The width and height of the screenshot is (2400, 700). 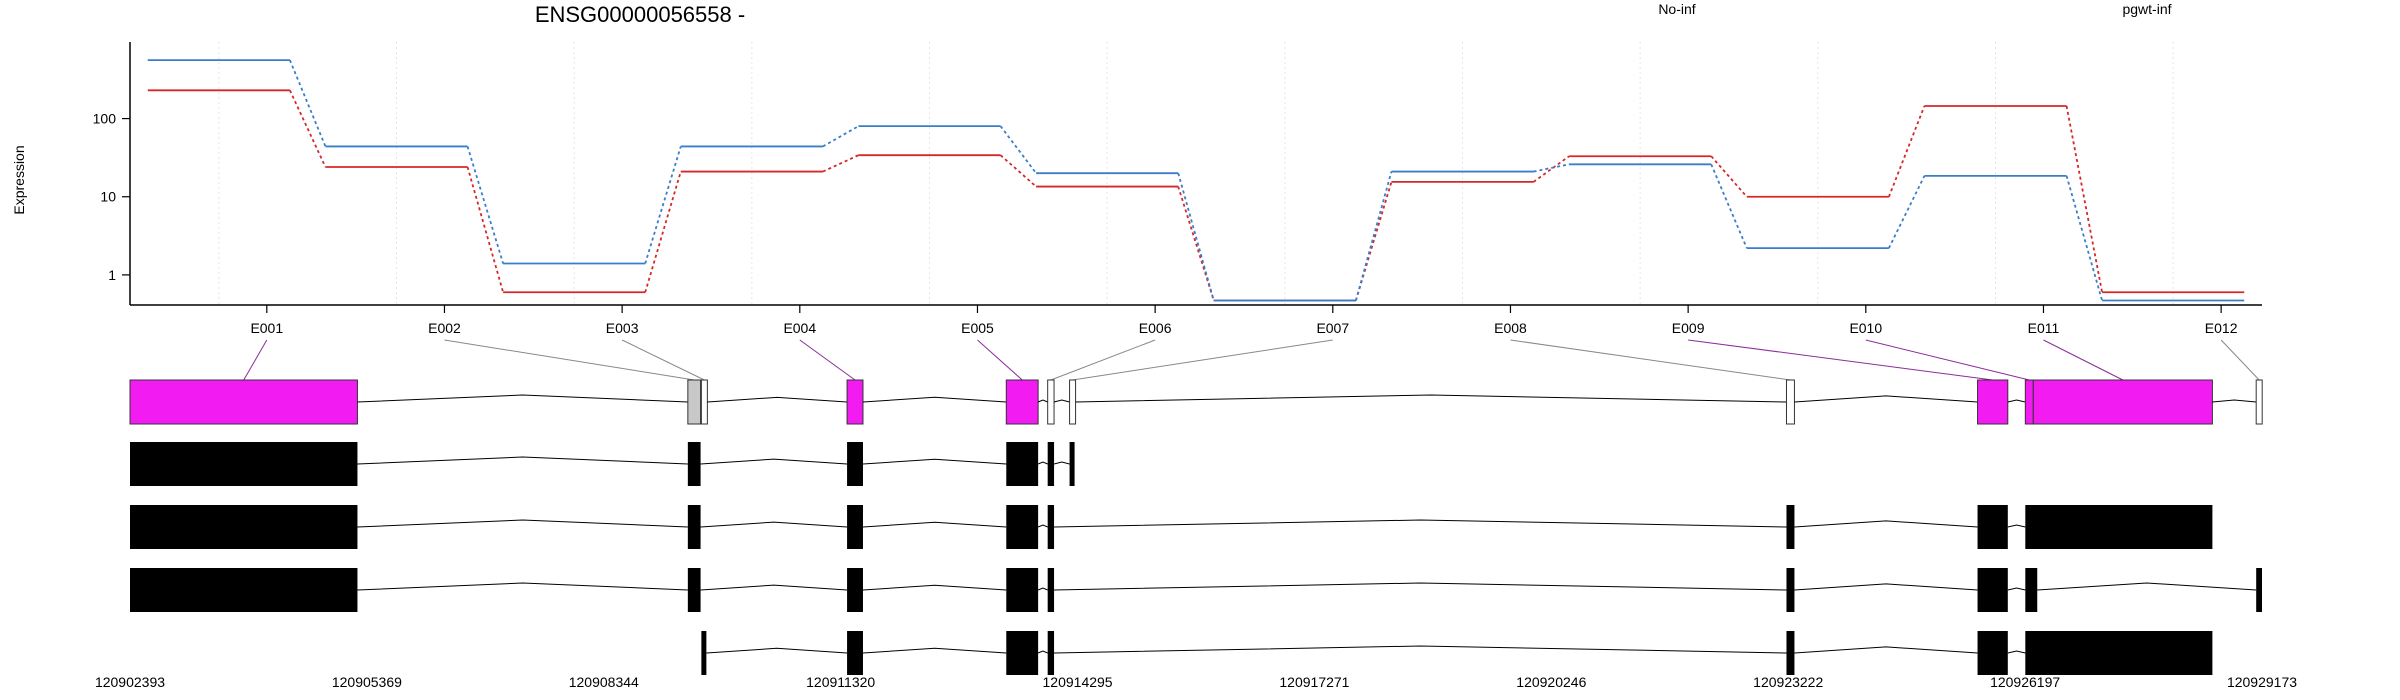 I want to click on exon-connectors, so click(x=1251, y=360).